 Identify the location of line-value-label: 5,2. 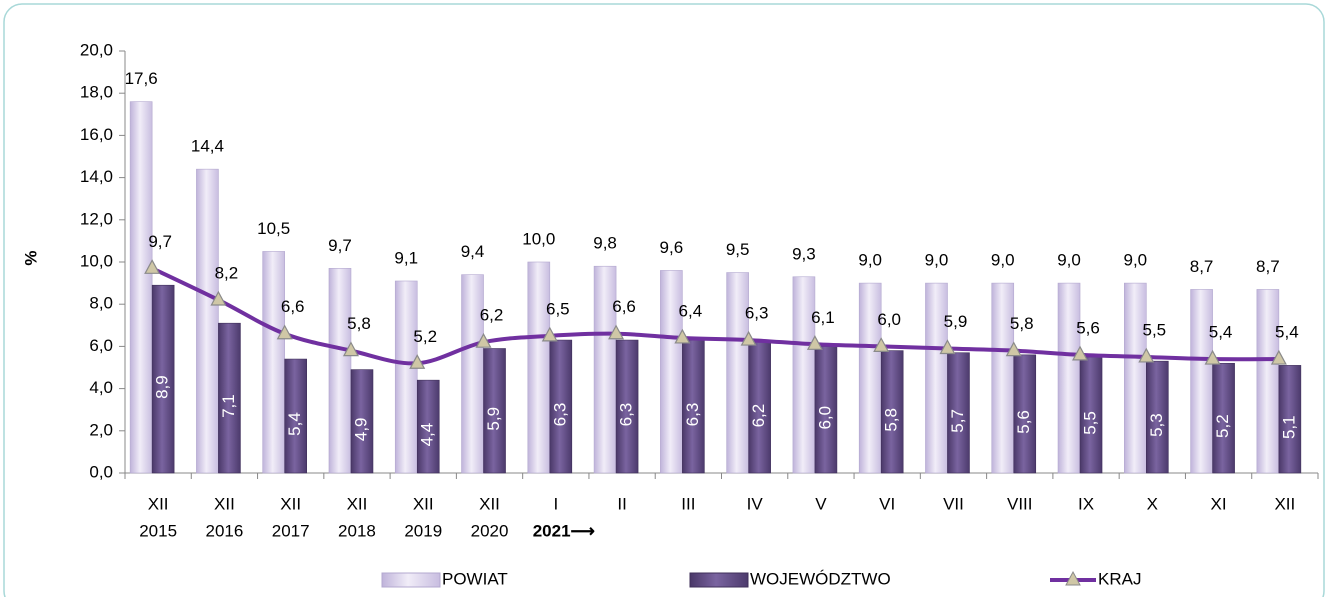
(425, 336).